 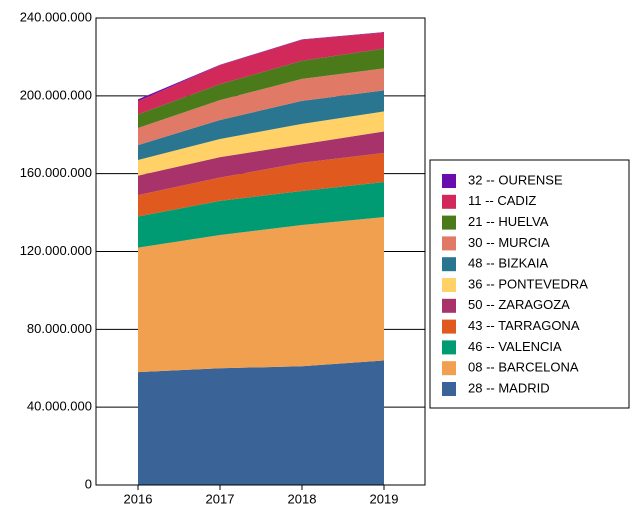 I want to click on legend-label: 08 -- BARCELONA, so click(x=523, y=367).